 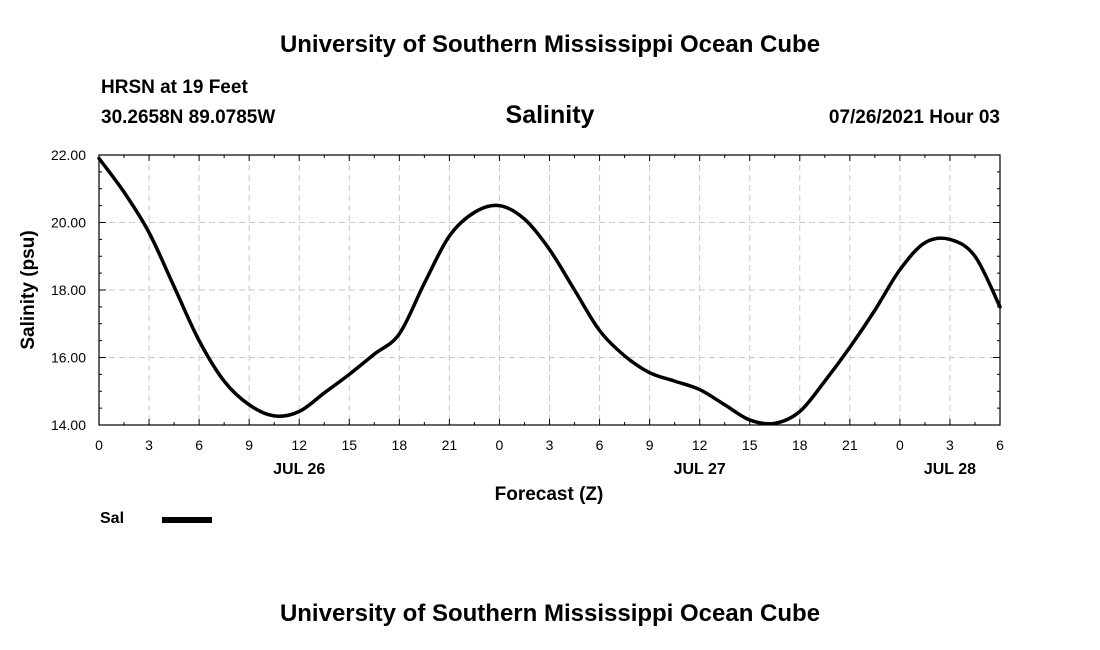 I want to click on coordinates-label: 30.2658N 89.0785W, so click(x=188, y=117).